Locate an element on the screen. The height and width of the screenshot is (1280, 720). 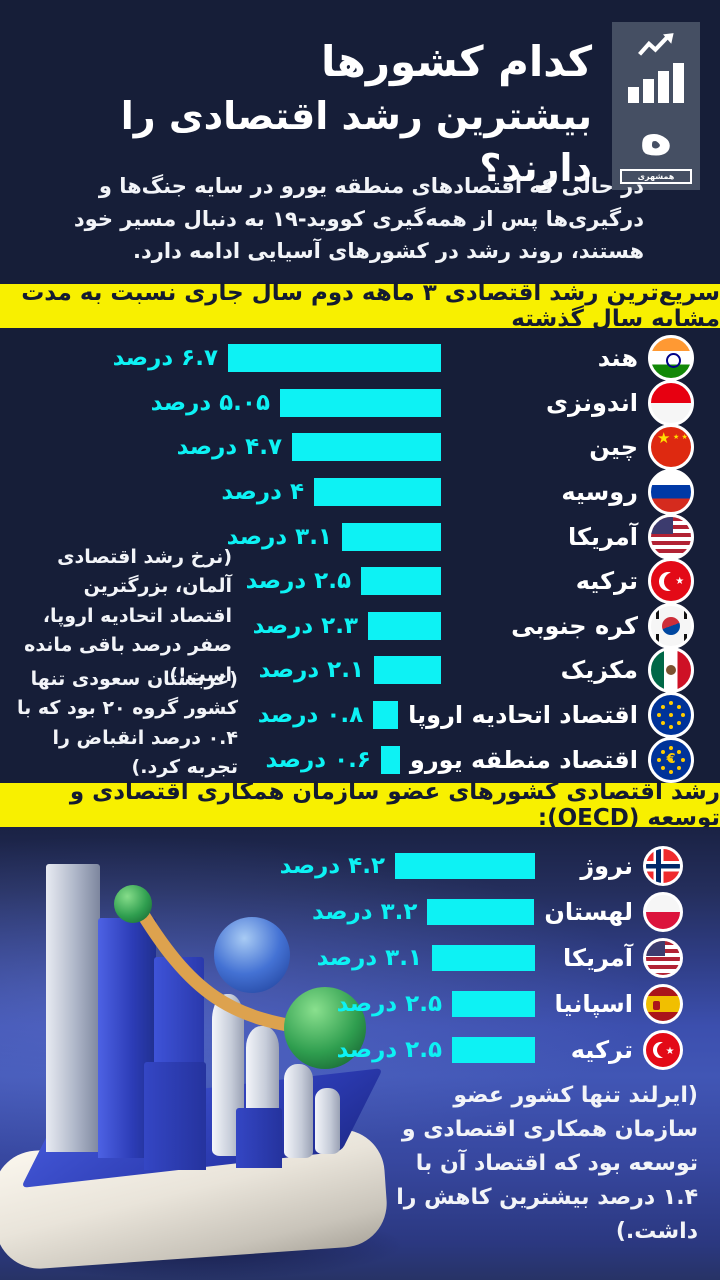
chart-row-india: هند ۶.۷ درصد is located at coordinates (347, 358).